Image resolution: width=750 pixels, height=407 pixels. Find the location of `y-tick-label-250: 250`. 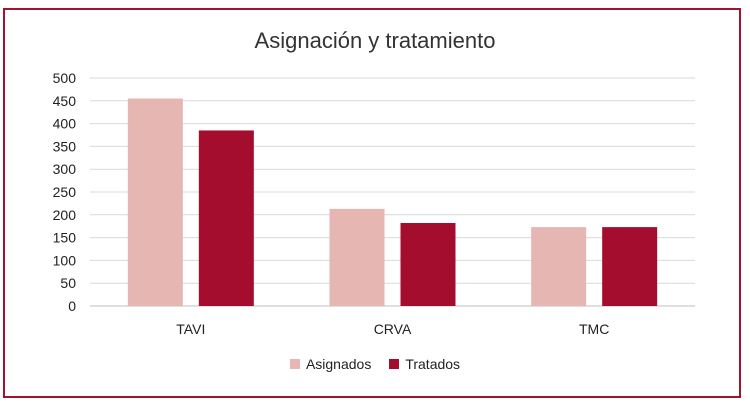

y-tick-label-250: 250 is located at coordinates (65, 192).